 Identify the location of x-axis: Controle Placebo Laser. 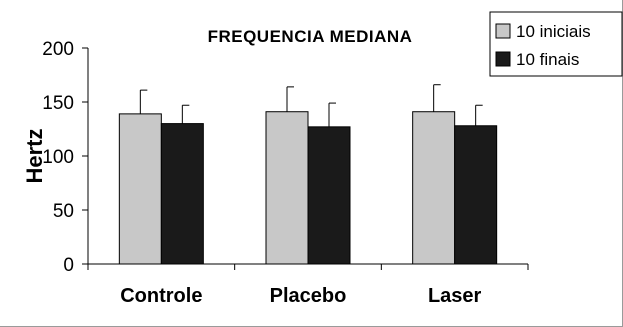
(308, 285).